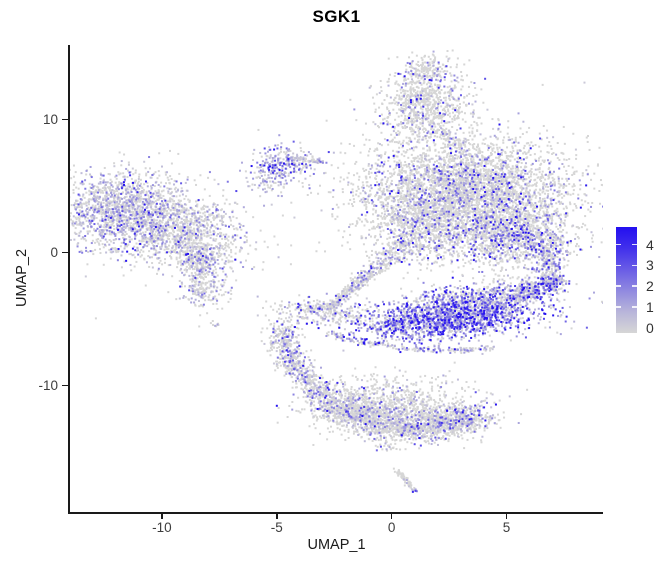 This screenshot has width=672, height=576. I want to click on x-tick-label: -5, so click(276, 527).